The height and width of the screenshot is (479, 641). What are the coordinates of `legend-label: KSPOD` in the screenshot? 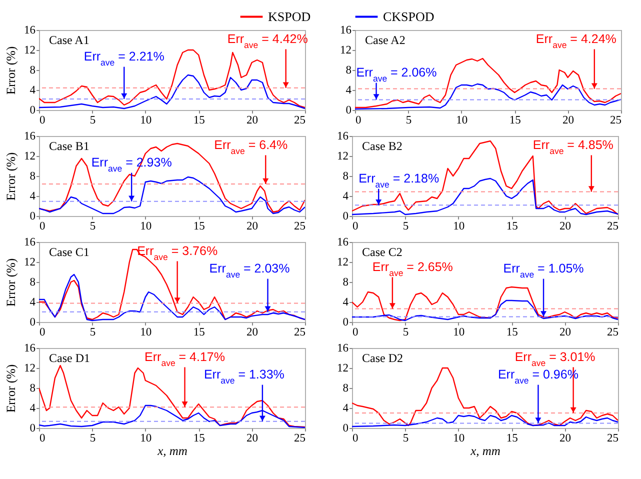 It's located at (289, 16).